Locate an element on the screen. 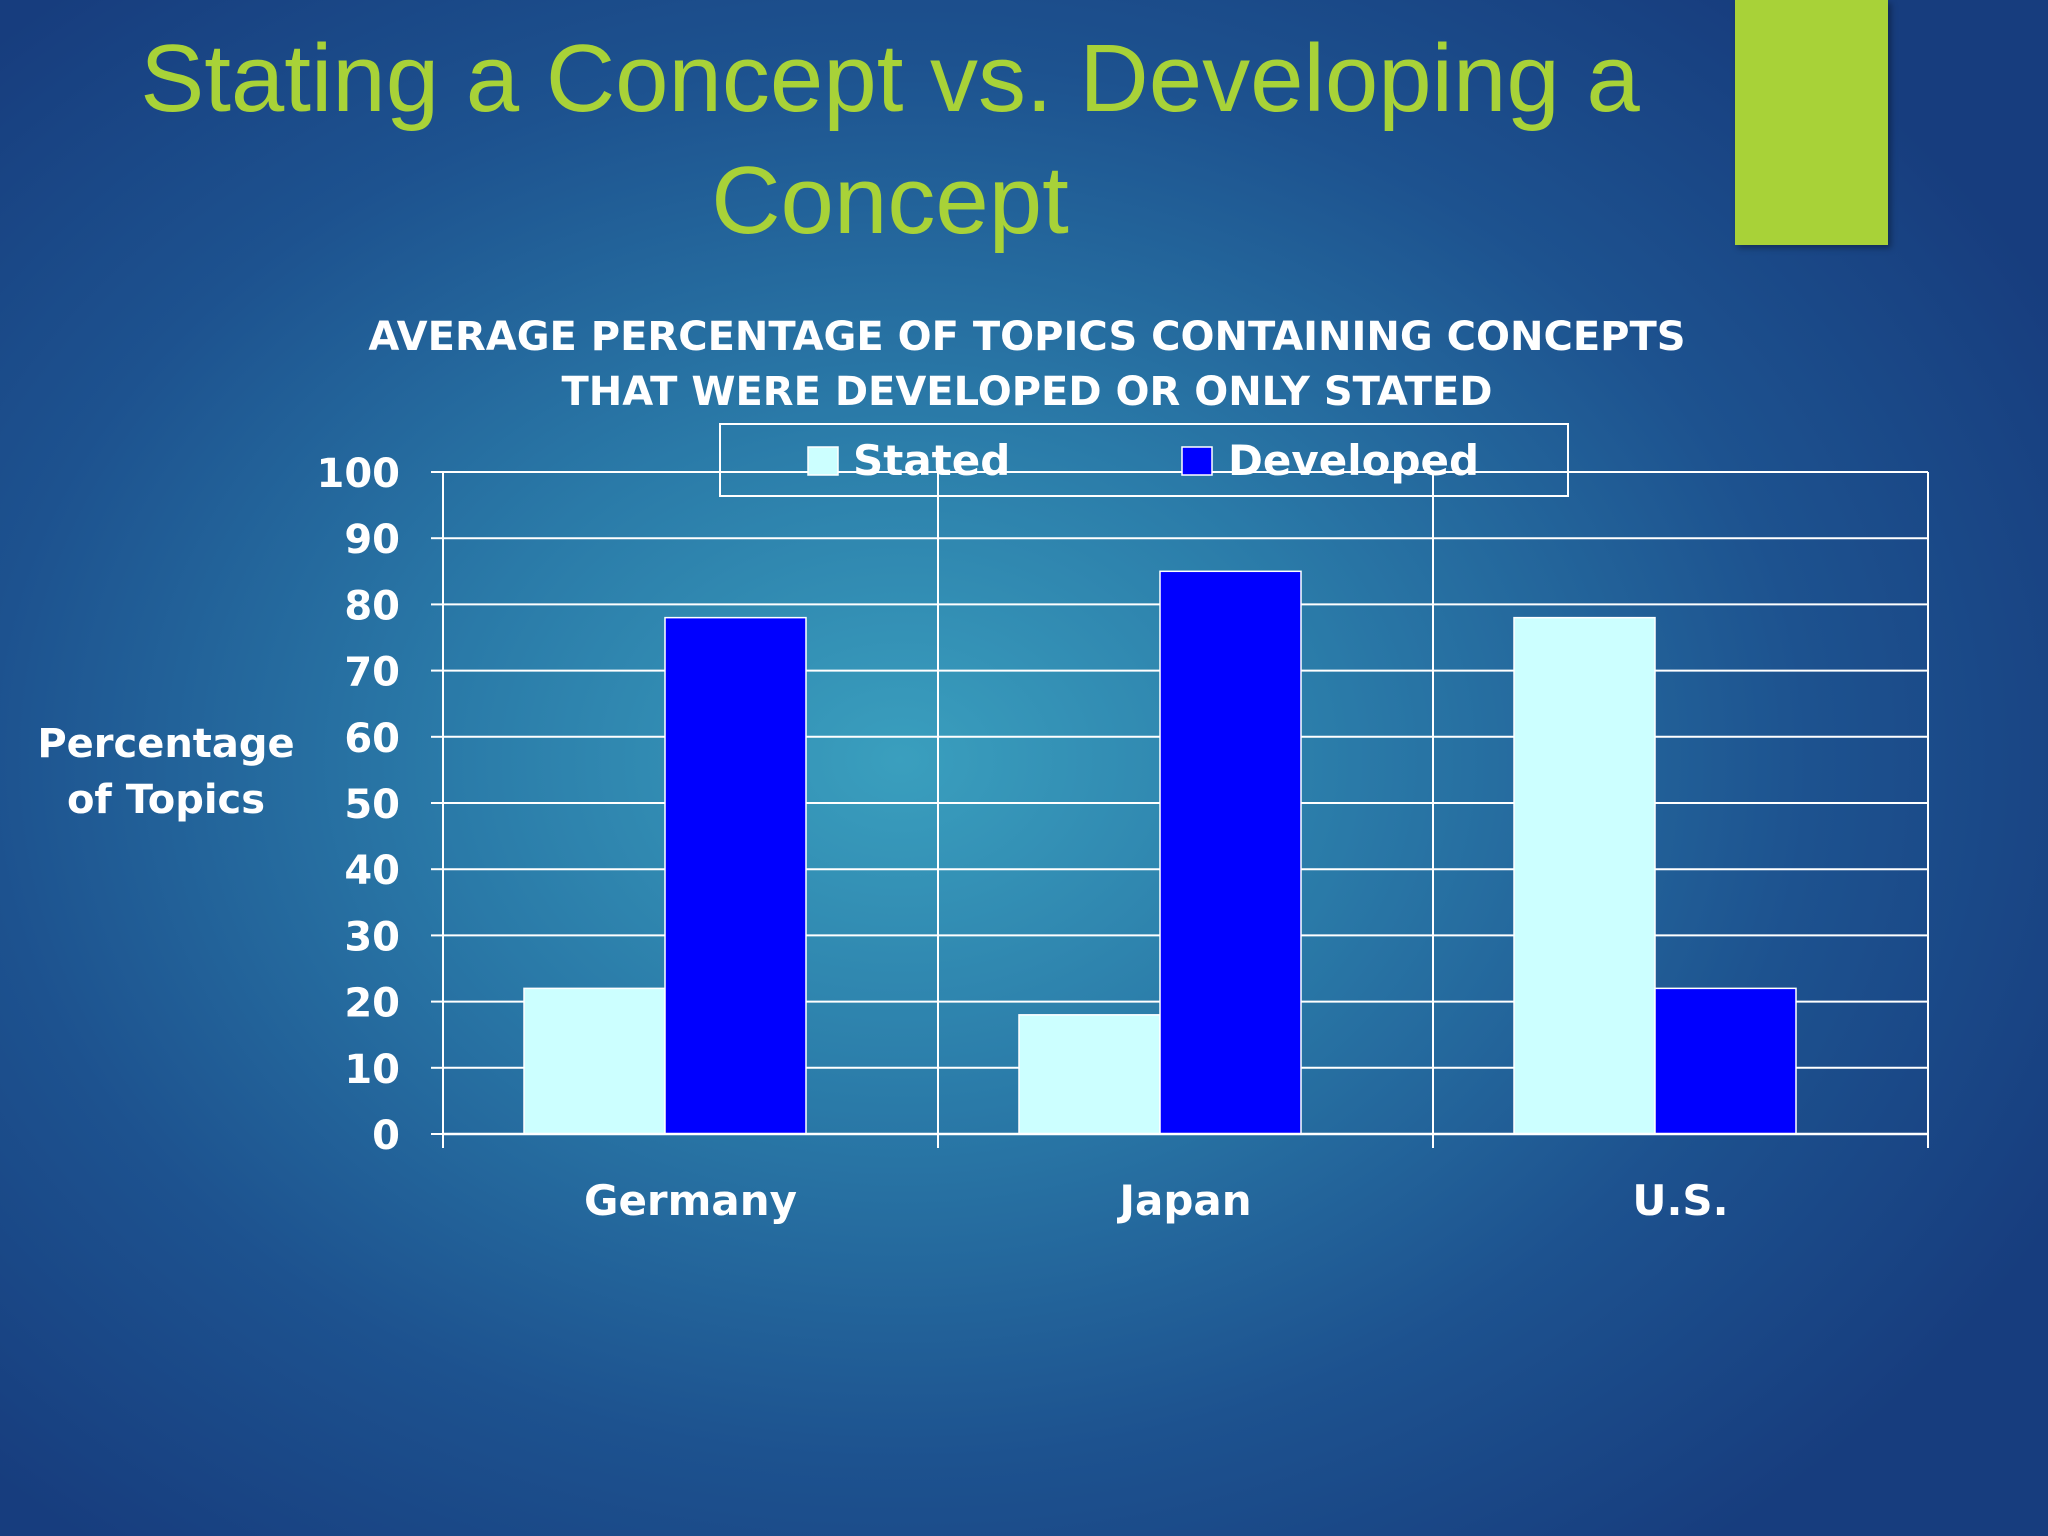 The image size is (2048, 1536). y-axis-label-line-2: of Topics is located at coordinates (166, 800).